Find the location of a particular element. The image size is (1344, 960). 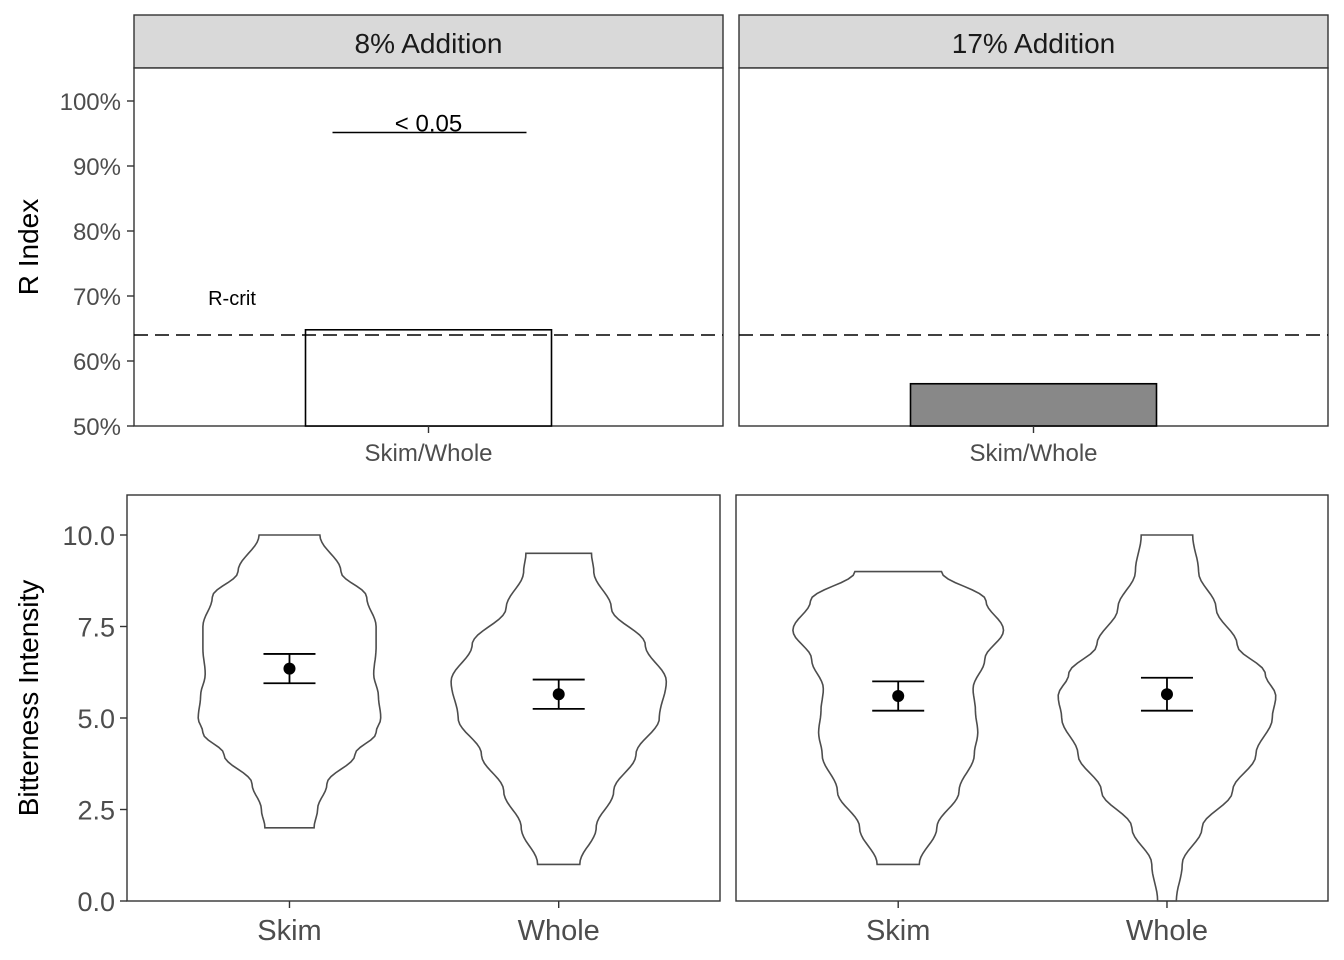

y-axis-label-top: R Index is located at coordinates (28, 247).